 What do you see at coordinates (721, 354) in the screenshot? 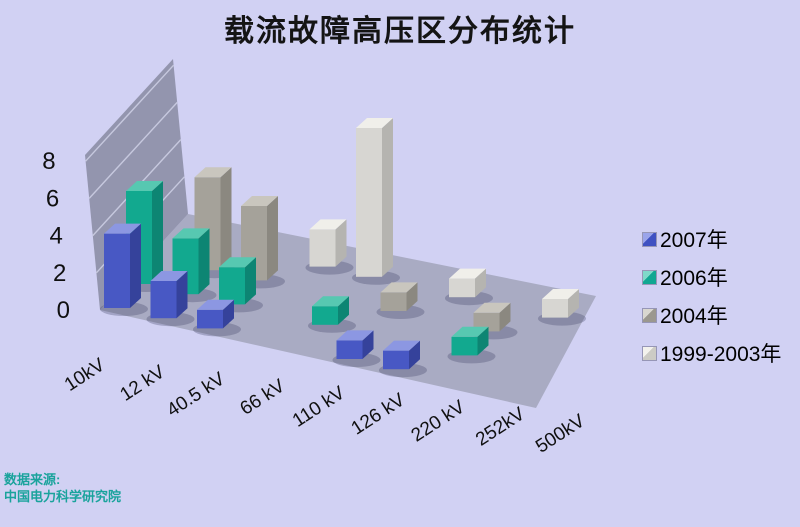
I see `legend-label: 1999-2003年` at bounding box center [721, 354].